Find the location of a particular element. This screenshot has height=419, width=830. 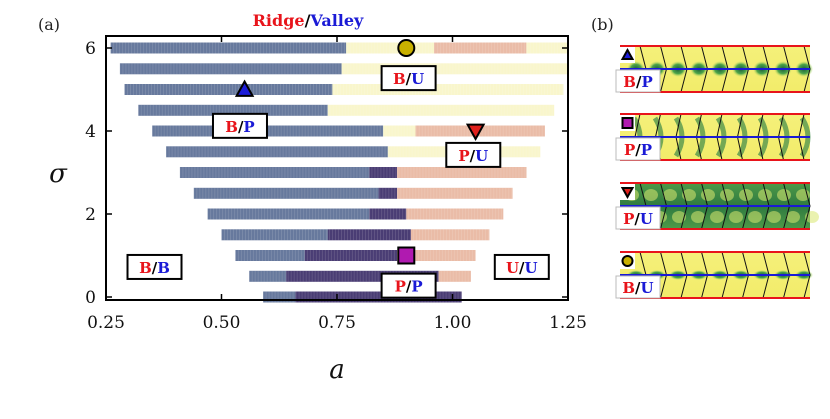

marker-triangle-up is located at coordinates (244, 88).